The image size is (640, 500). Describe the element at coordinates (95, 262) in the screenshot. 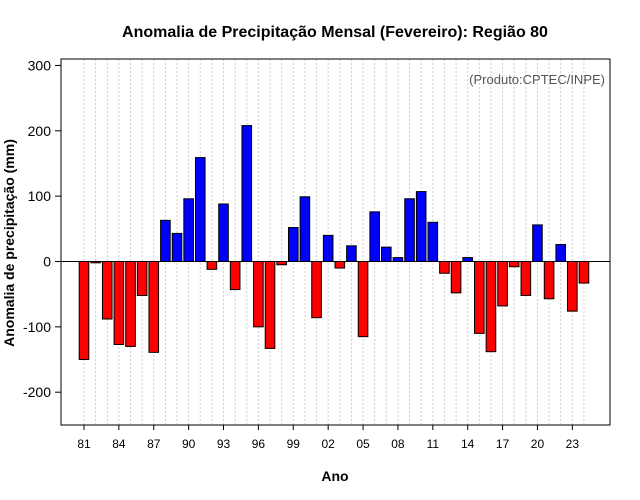

I see `bar-1982` at that location.